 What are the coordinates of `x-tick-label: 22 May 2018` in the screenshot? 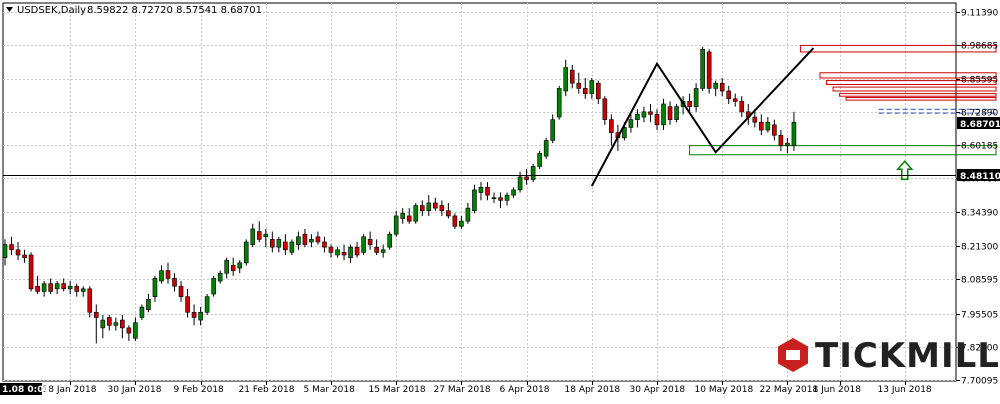 It's located at (789, 390).